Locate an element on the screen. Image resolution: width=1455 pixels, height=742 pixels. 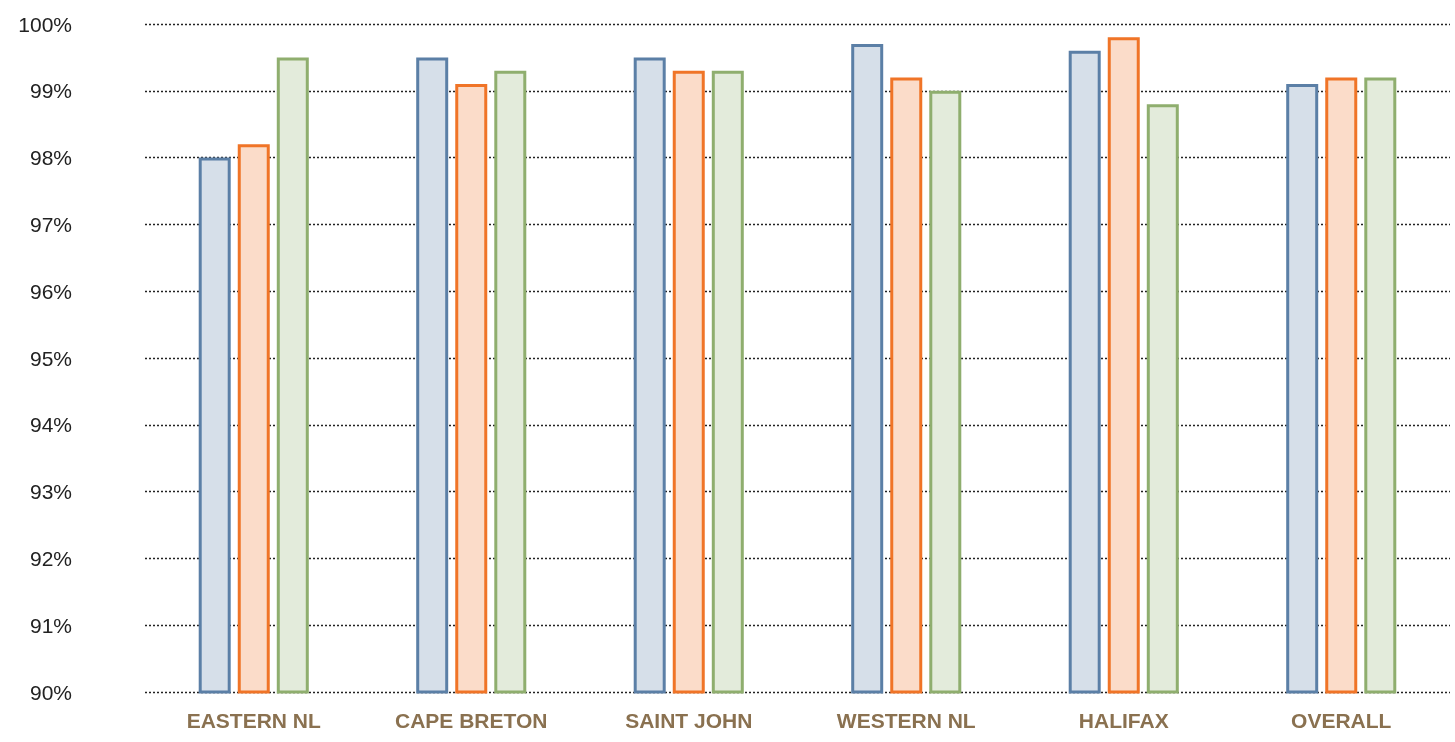
y-tick-label: 97% is located at coordinates (50, 224).